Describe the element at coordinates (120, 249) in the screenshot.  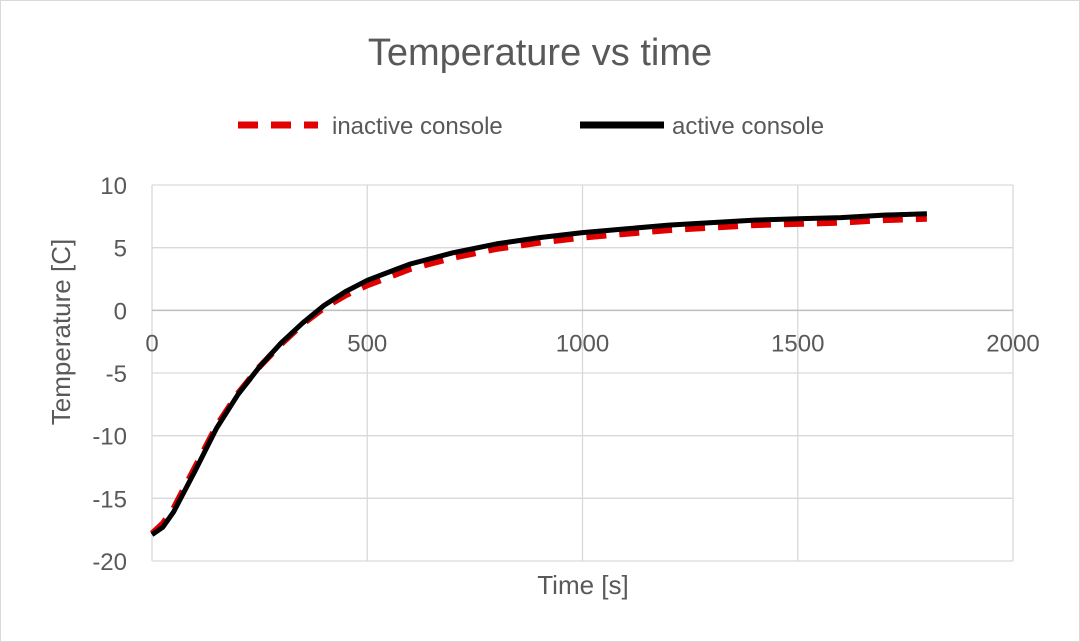
I see `y-tick-label: 5` at that location.